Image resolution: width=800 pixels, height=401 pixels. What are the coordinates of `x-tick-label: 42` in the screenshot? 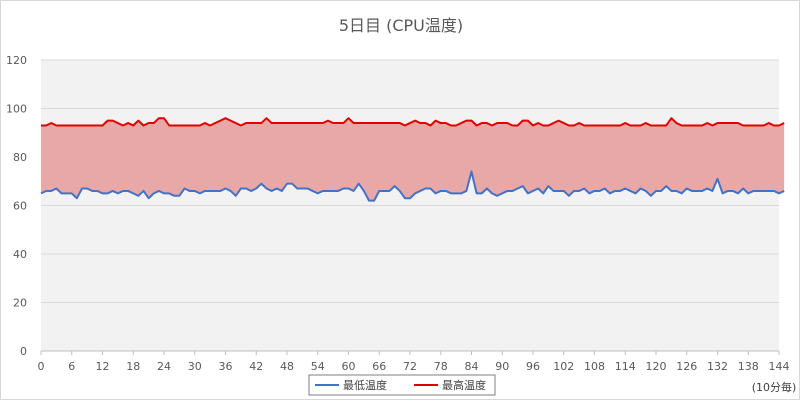 It's located at (256, 366).